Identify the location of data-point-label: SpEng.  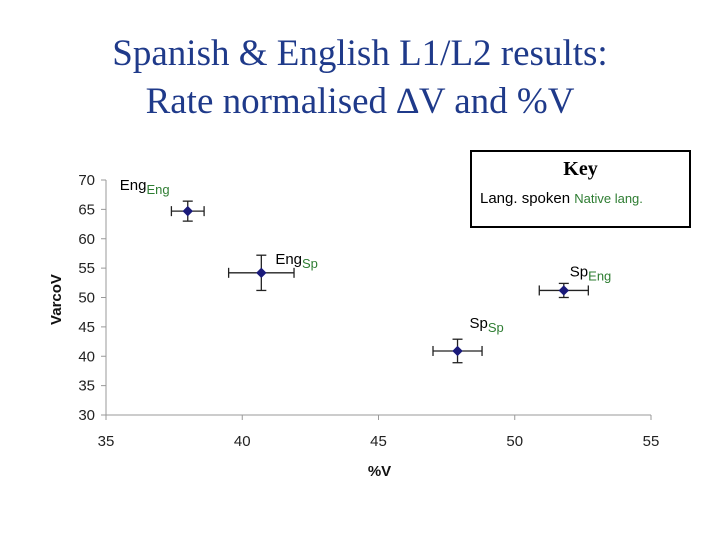
(591, 273).